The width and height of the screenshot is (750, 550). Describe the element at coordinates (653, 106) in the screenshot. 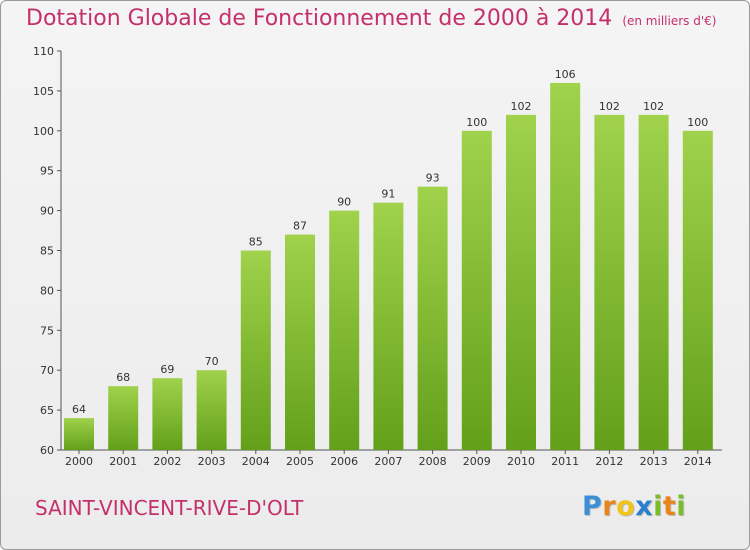

I see `value-label-2013: 102` at that location.